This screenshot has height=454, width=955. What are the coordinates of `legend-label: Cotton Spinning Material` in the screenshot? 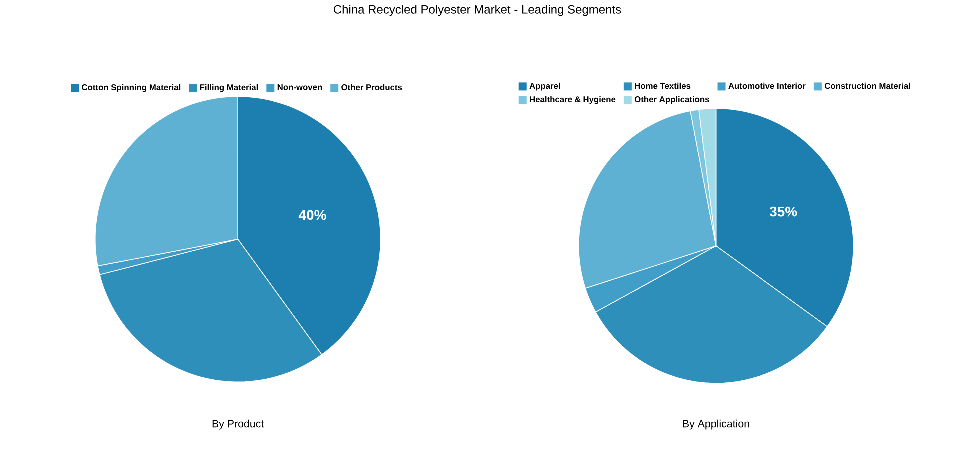 It's located at (131, 88).